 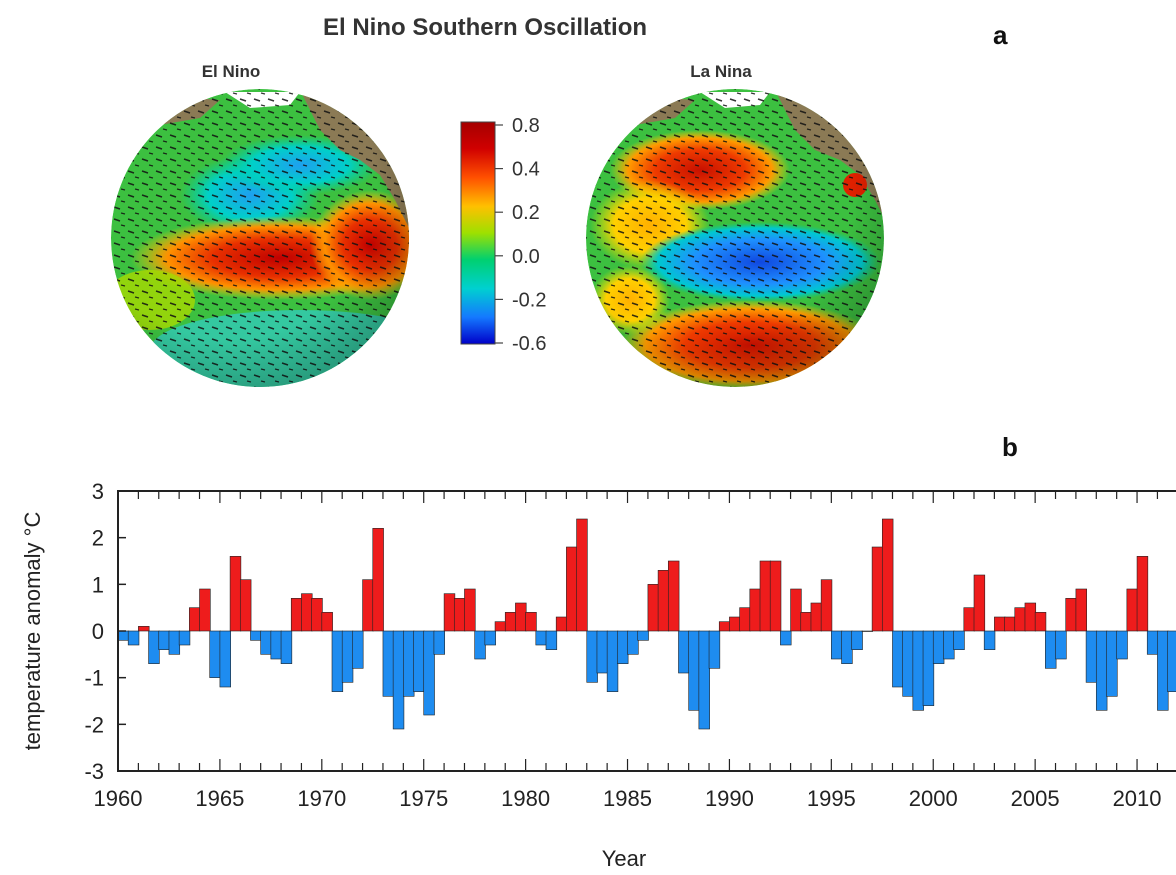 What do you see at coordinates (98, 631) in the screenshot?
I see `y-tick-label: 0` at bounding box center [98, 631].